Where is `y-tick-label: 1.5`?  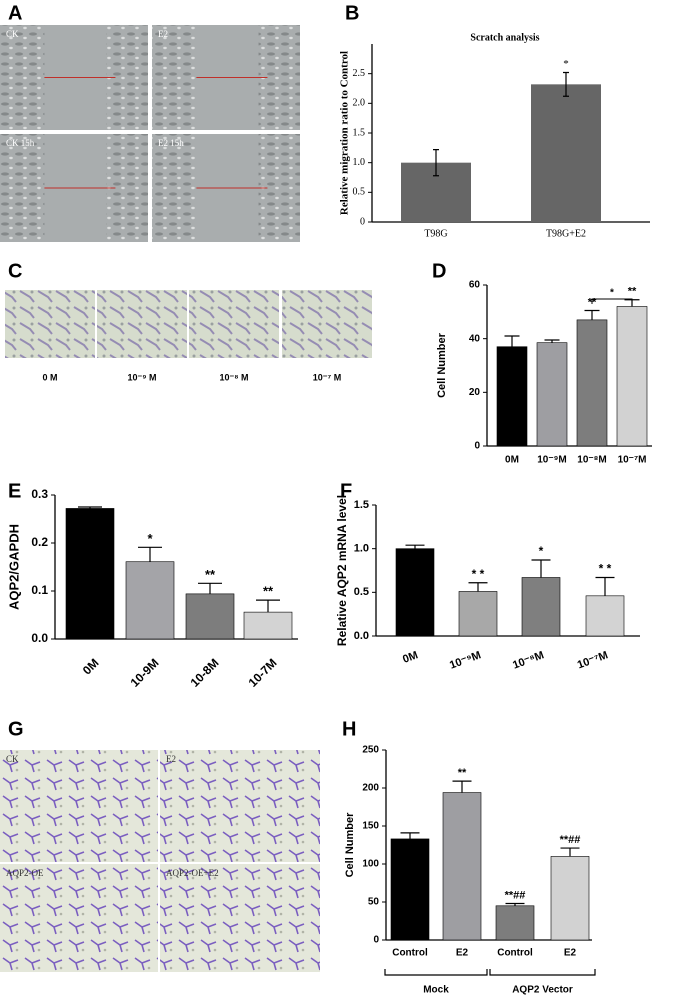 y-tick-label: 1.5 is located at coordinates (359, 132).